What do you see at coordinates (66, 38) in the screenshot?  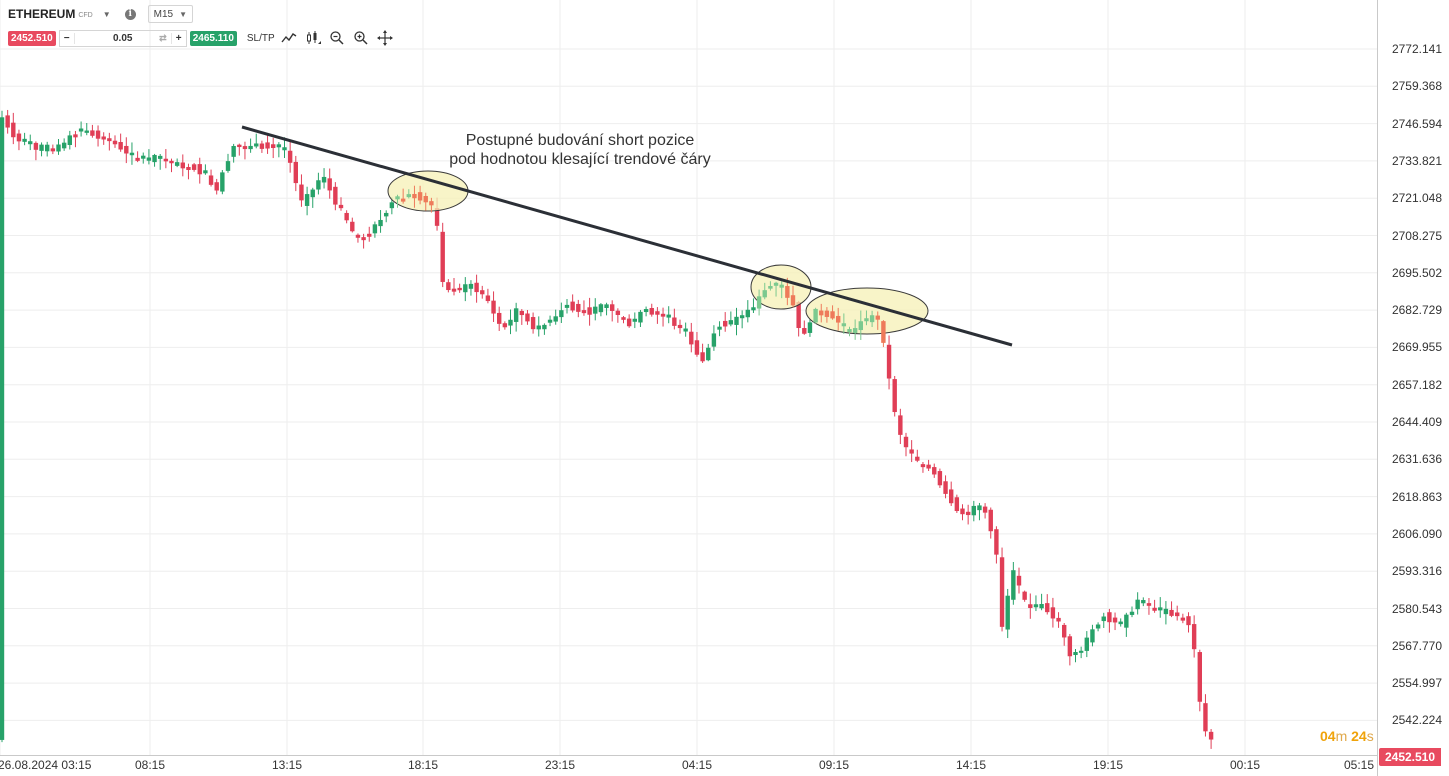 I see `volume-decrease-button: −` at bounding box center [66, 38].